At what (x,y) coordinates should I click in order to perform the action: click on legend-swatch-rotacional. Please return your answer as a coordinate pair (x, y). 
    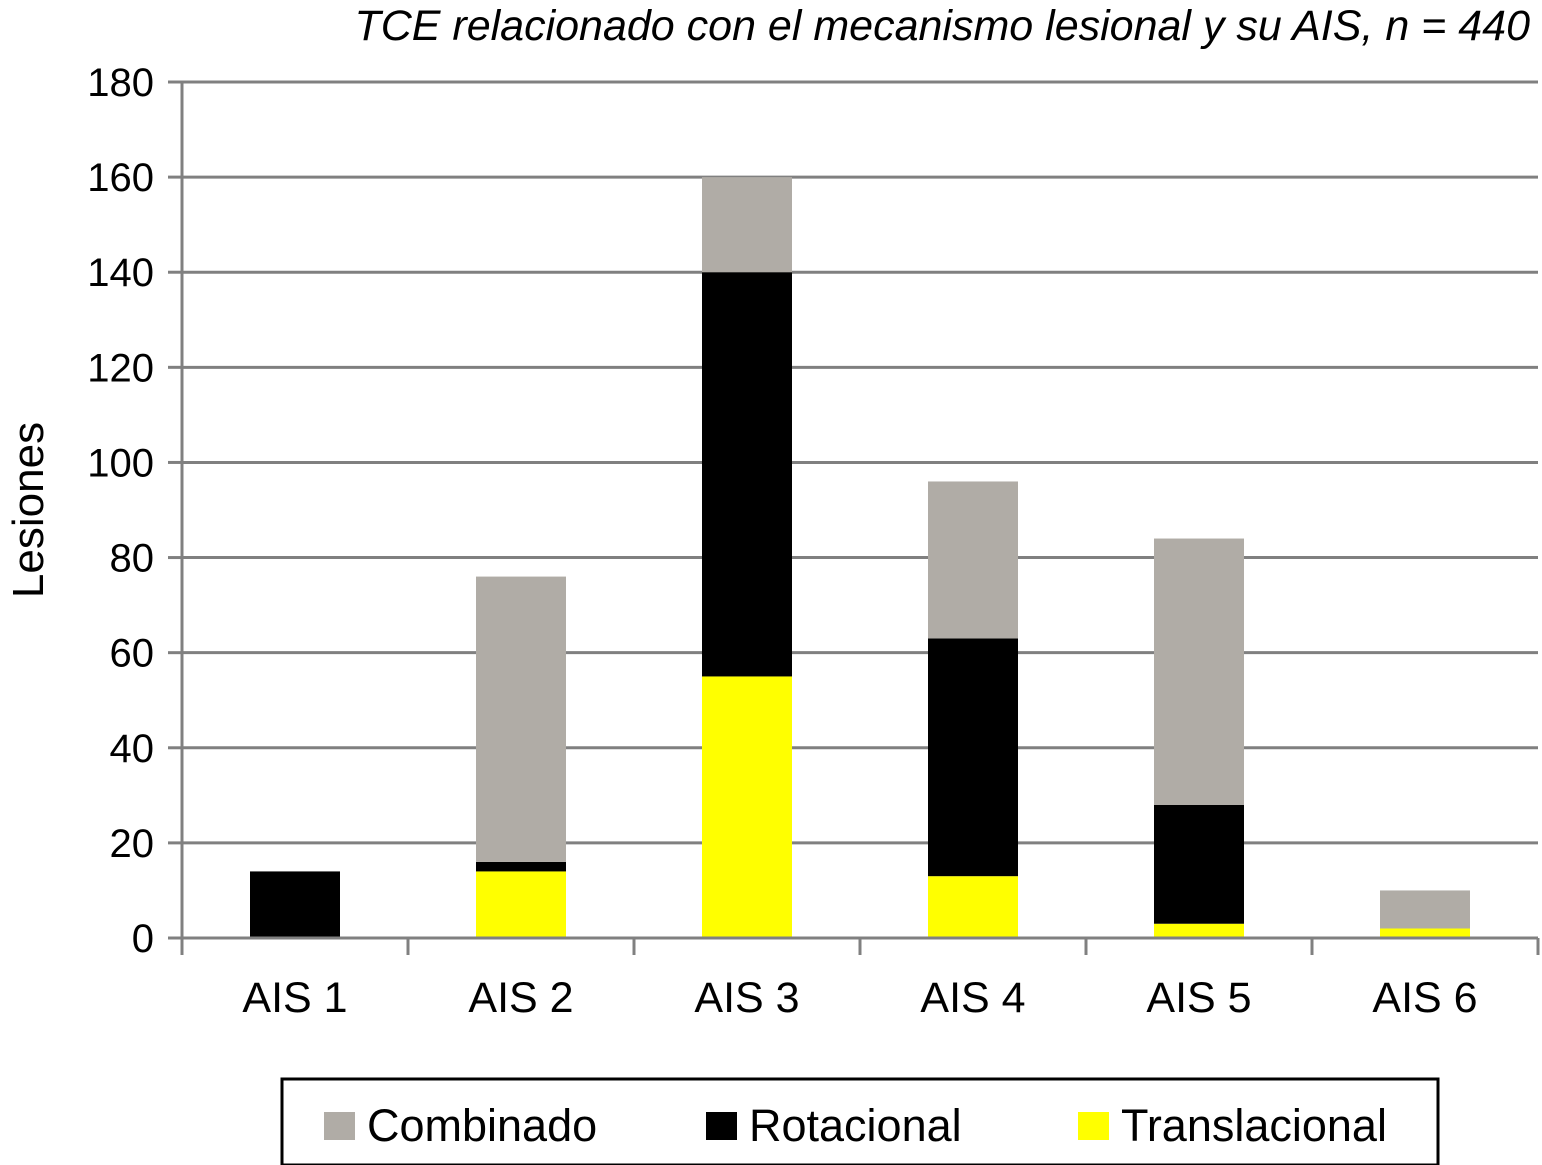
    Looking at the image, I should click on (721, 1126).